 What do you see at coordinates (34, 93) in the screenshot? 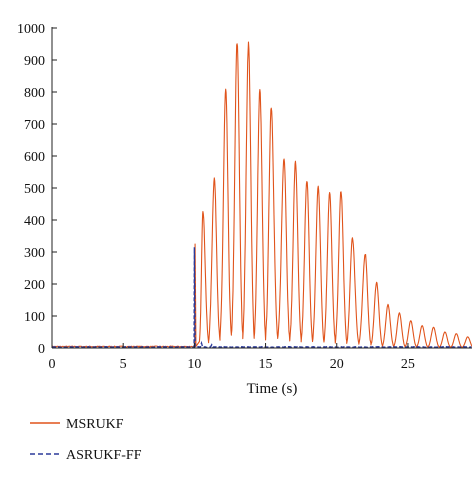
I see `y-tick-label: 800` at bounding box center [34, 93].